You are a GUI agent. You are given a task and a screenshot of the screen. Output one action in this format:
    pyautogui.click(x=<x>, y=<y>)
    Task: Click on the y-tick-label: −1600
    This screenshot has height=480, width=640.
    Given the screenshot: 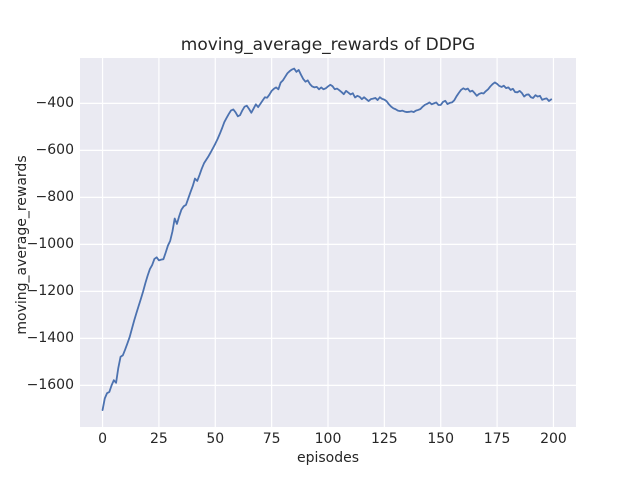 What is the action you would take?
    pyautogui.click(x=50, y=384)
    